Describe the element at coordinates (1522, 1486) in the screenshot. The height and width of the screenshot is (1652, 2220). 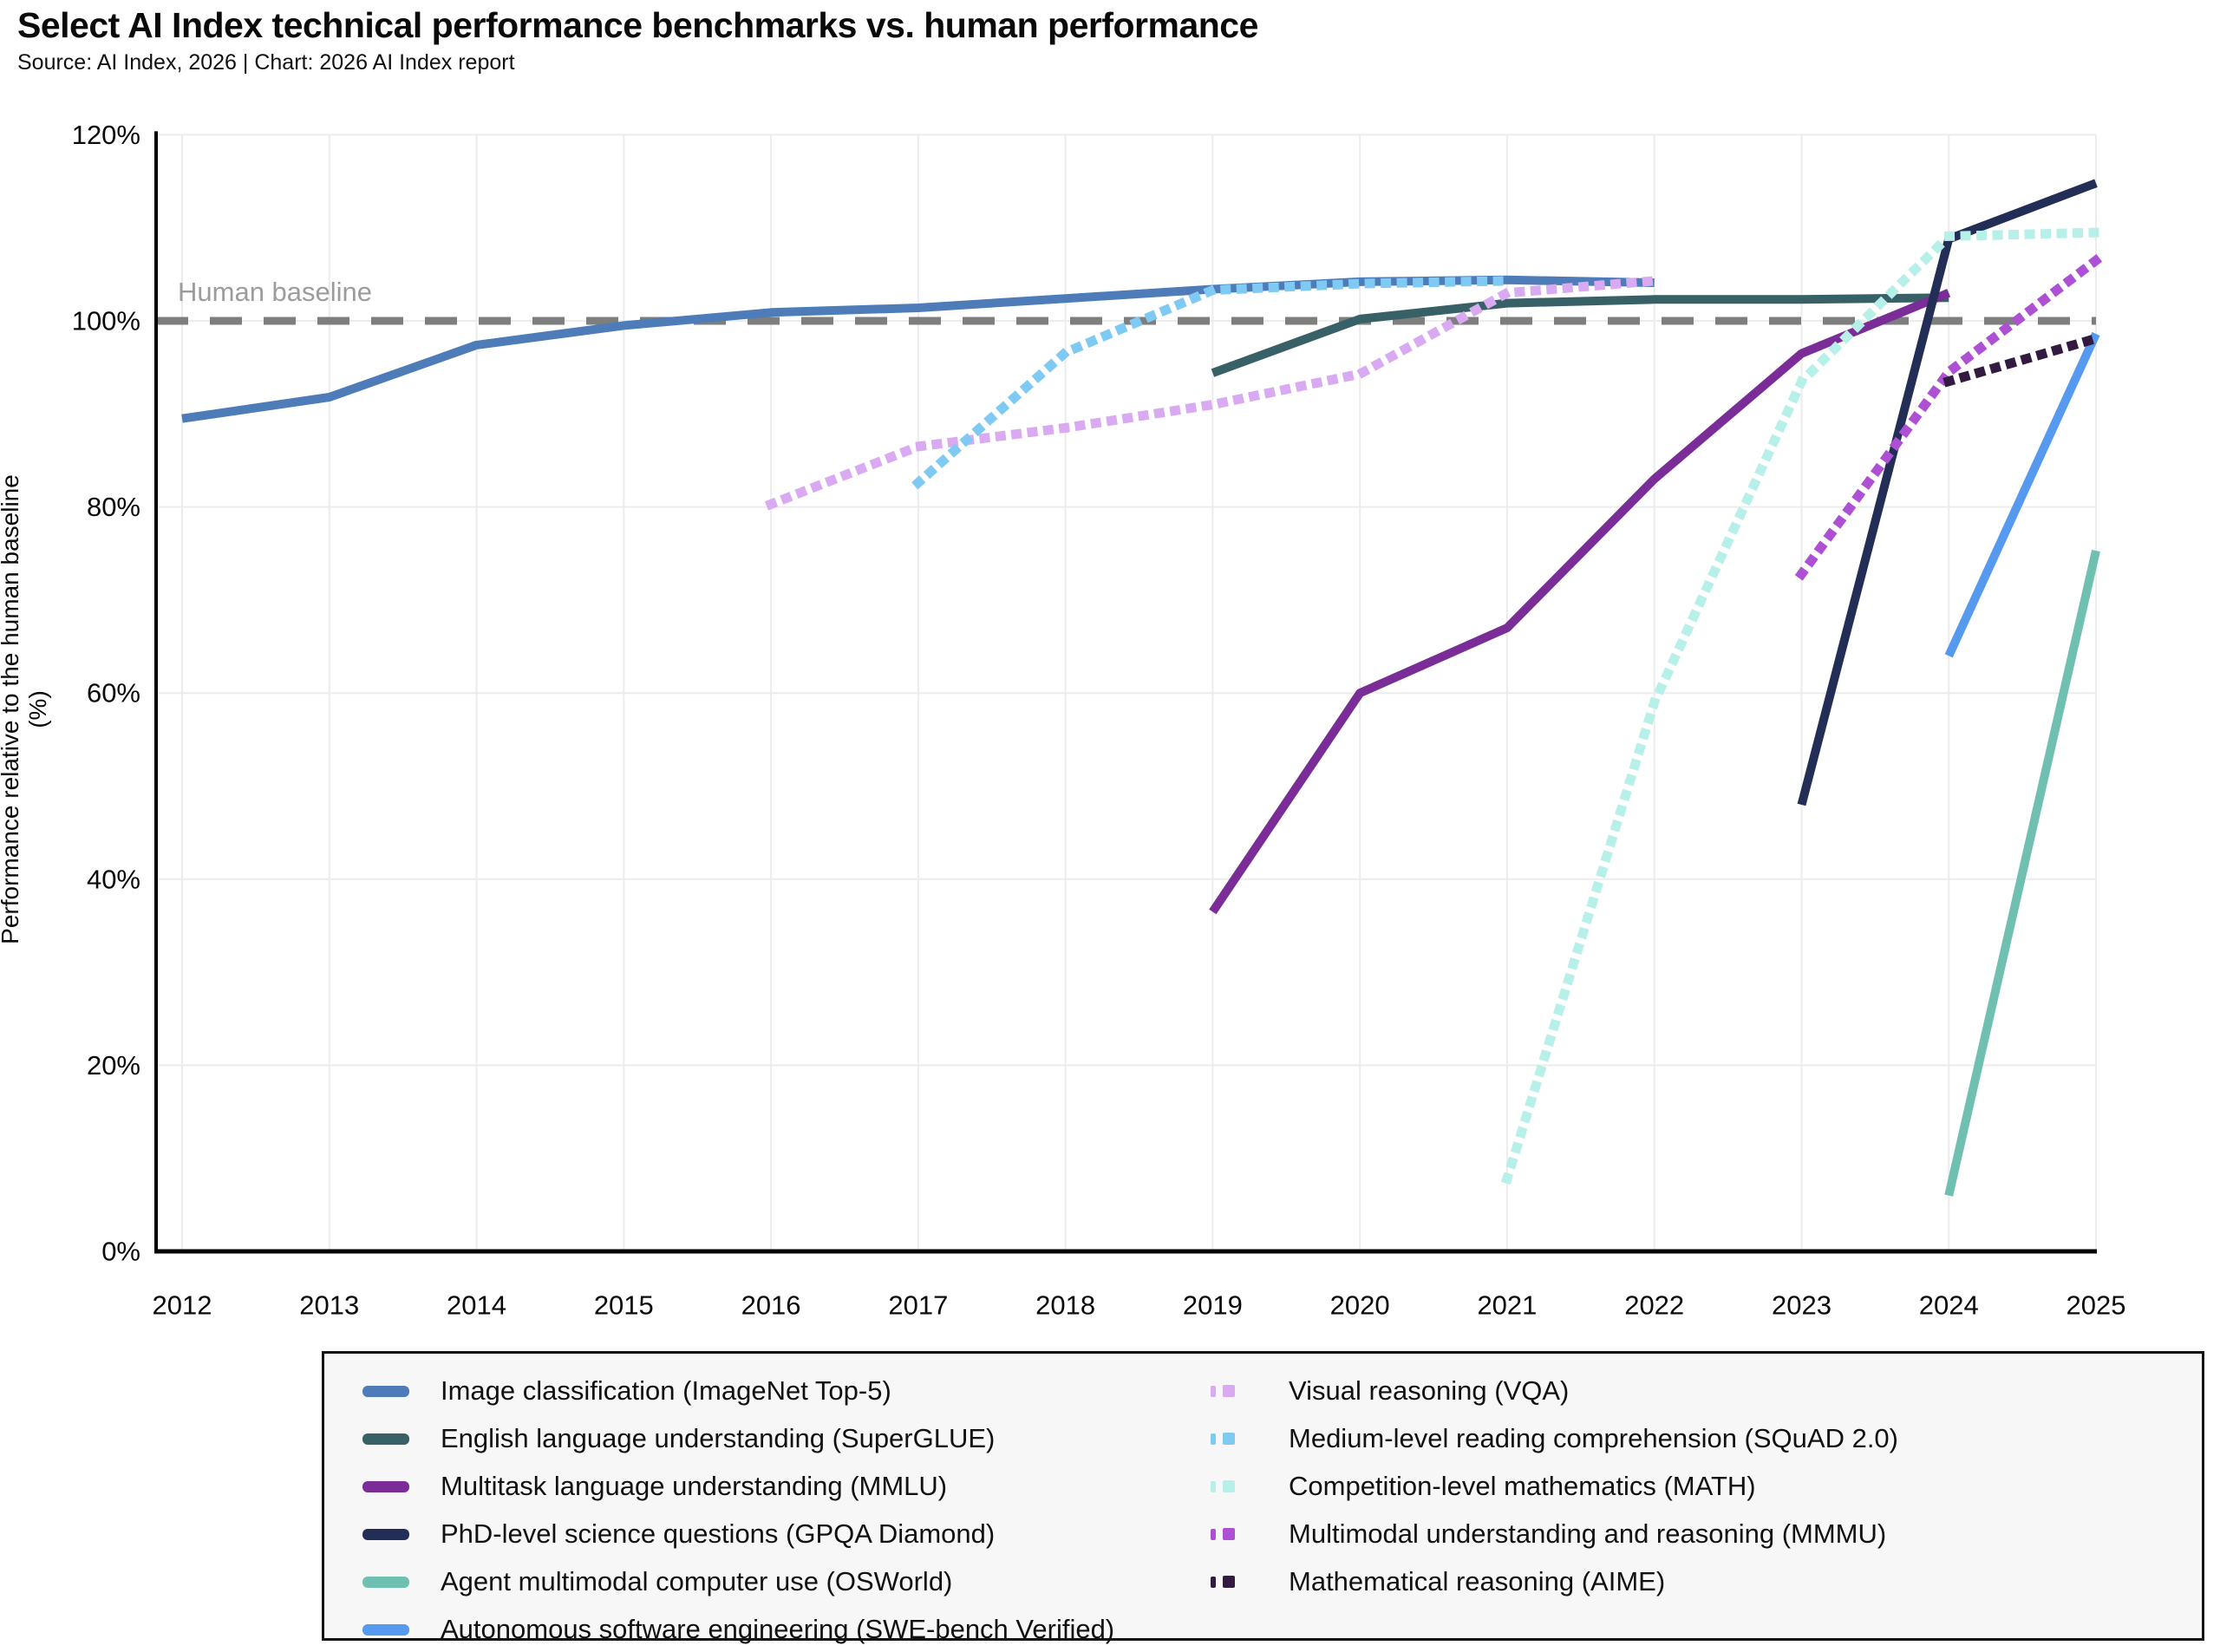
I see `legend-label-math: Competition-level mathematics (MATH)` at that location.